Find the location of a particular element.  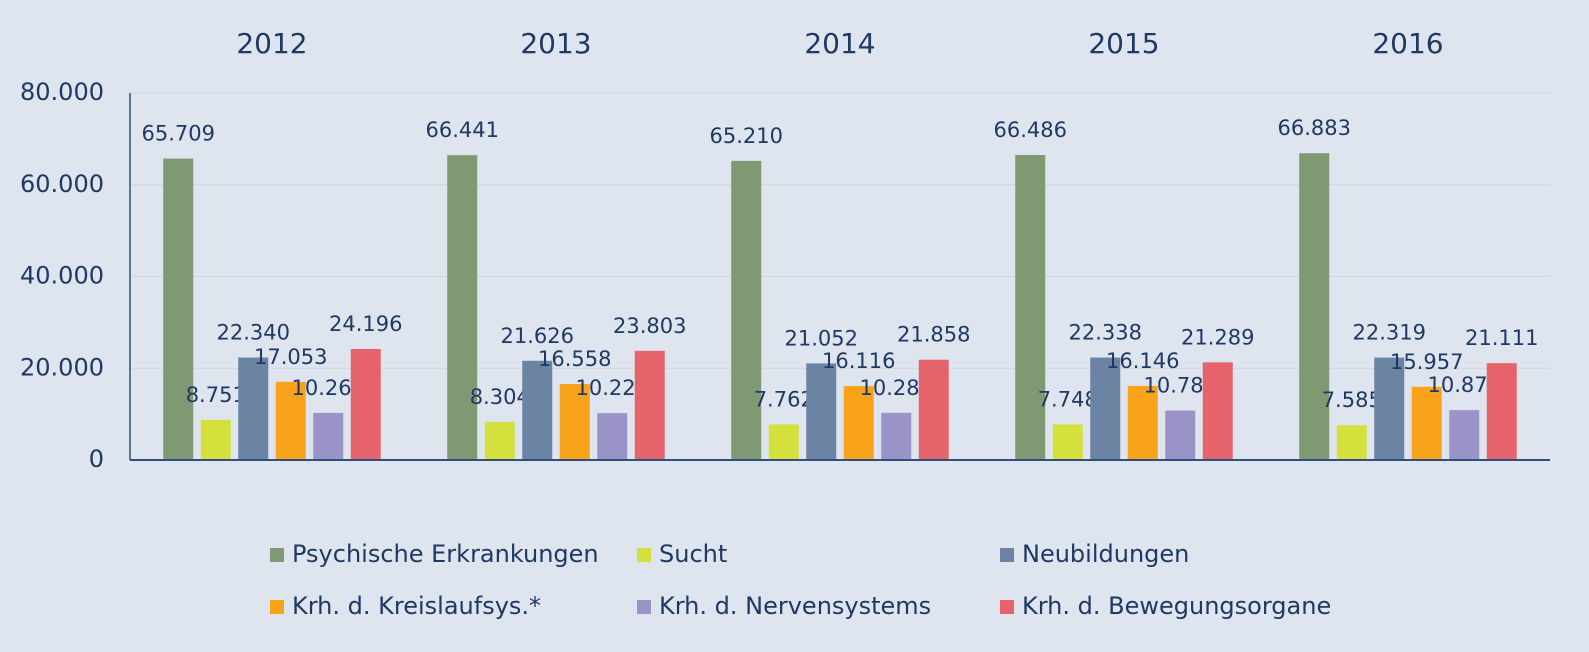

y-tick-label: 60.000 is located at coordinates (62, 184).